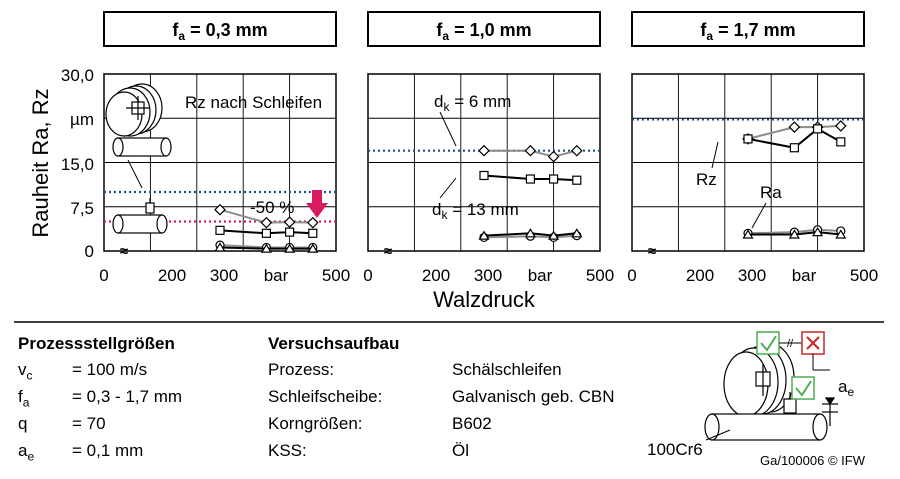 The width and height of the screenshot is (900, 479). Describe the element at coordinates (448, 188) in the screenshot. I see `leader-dk13` at that location.